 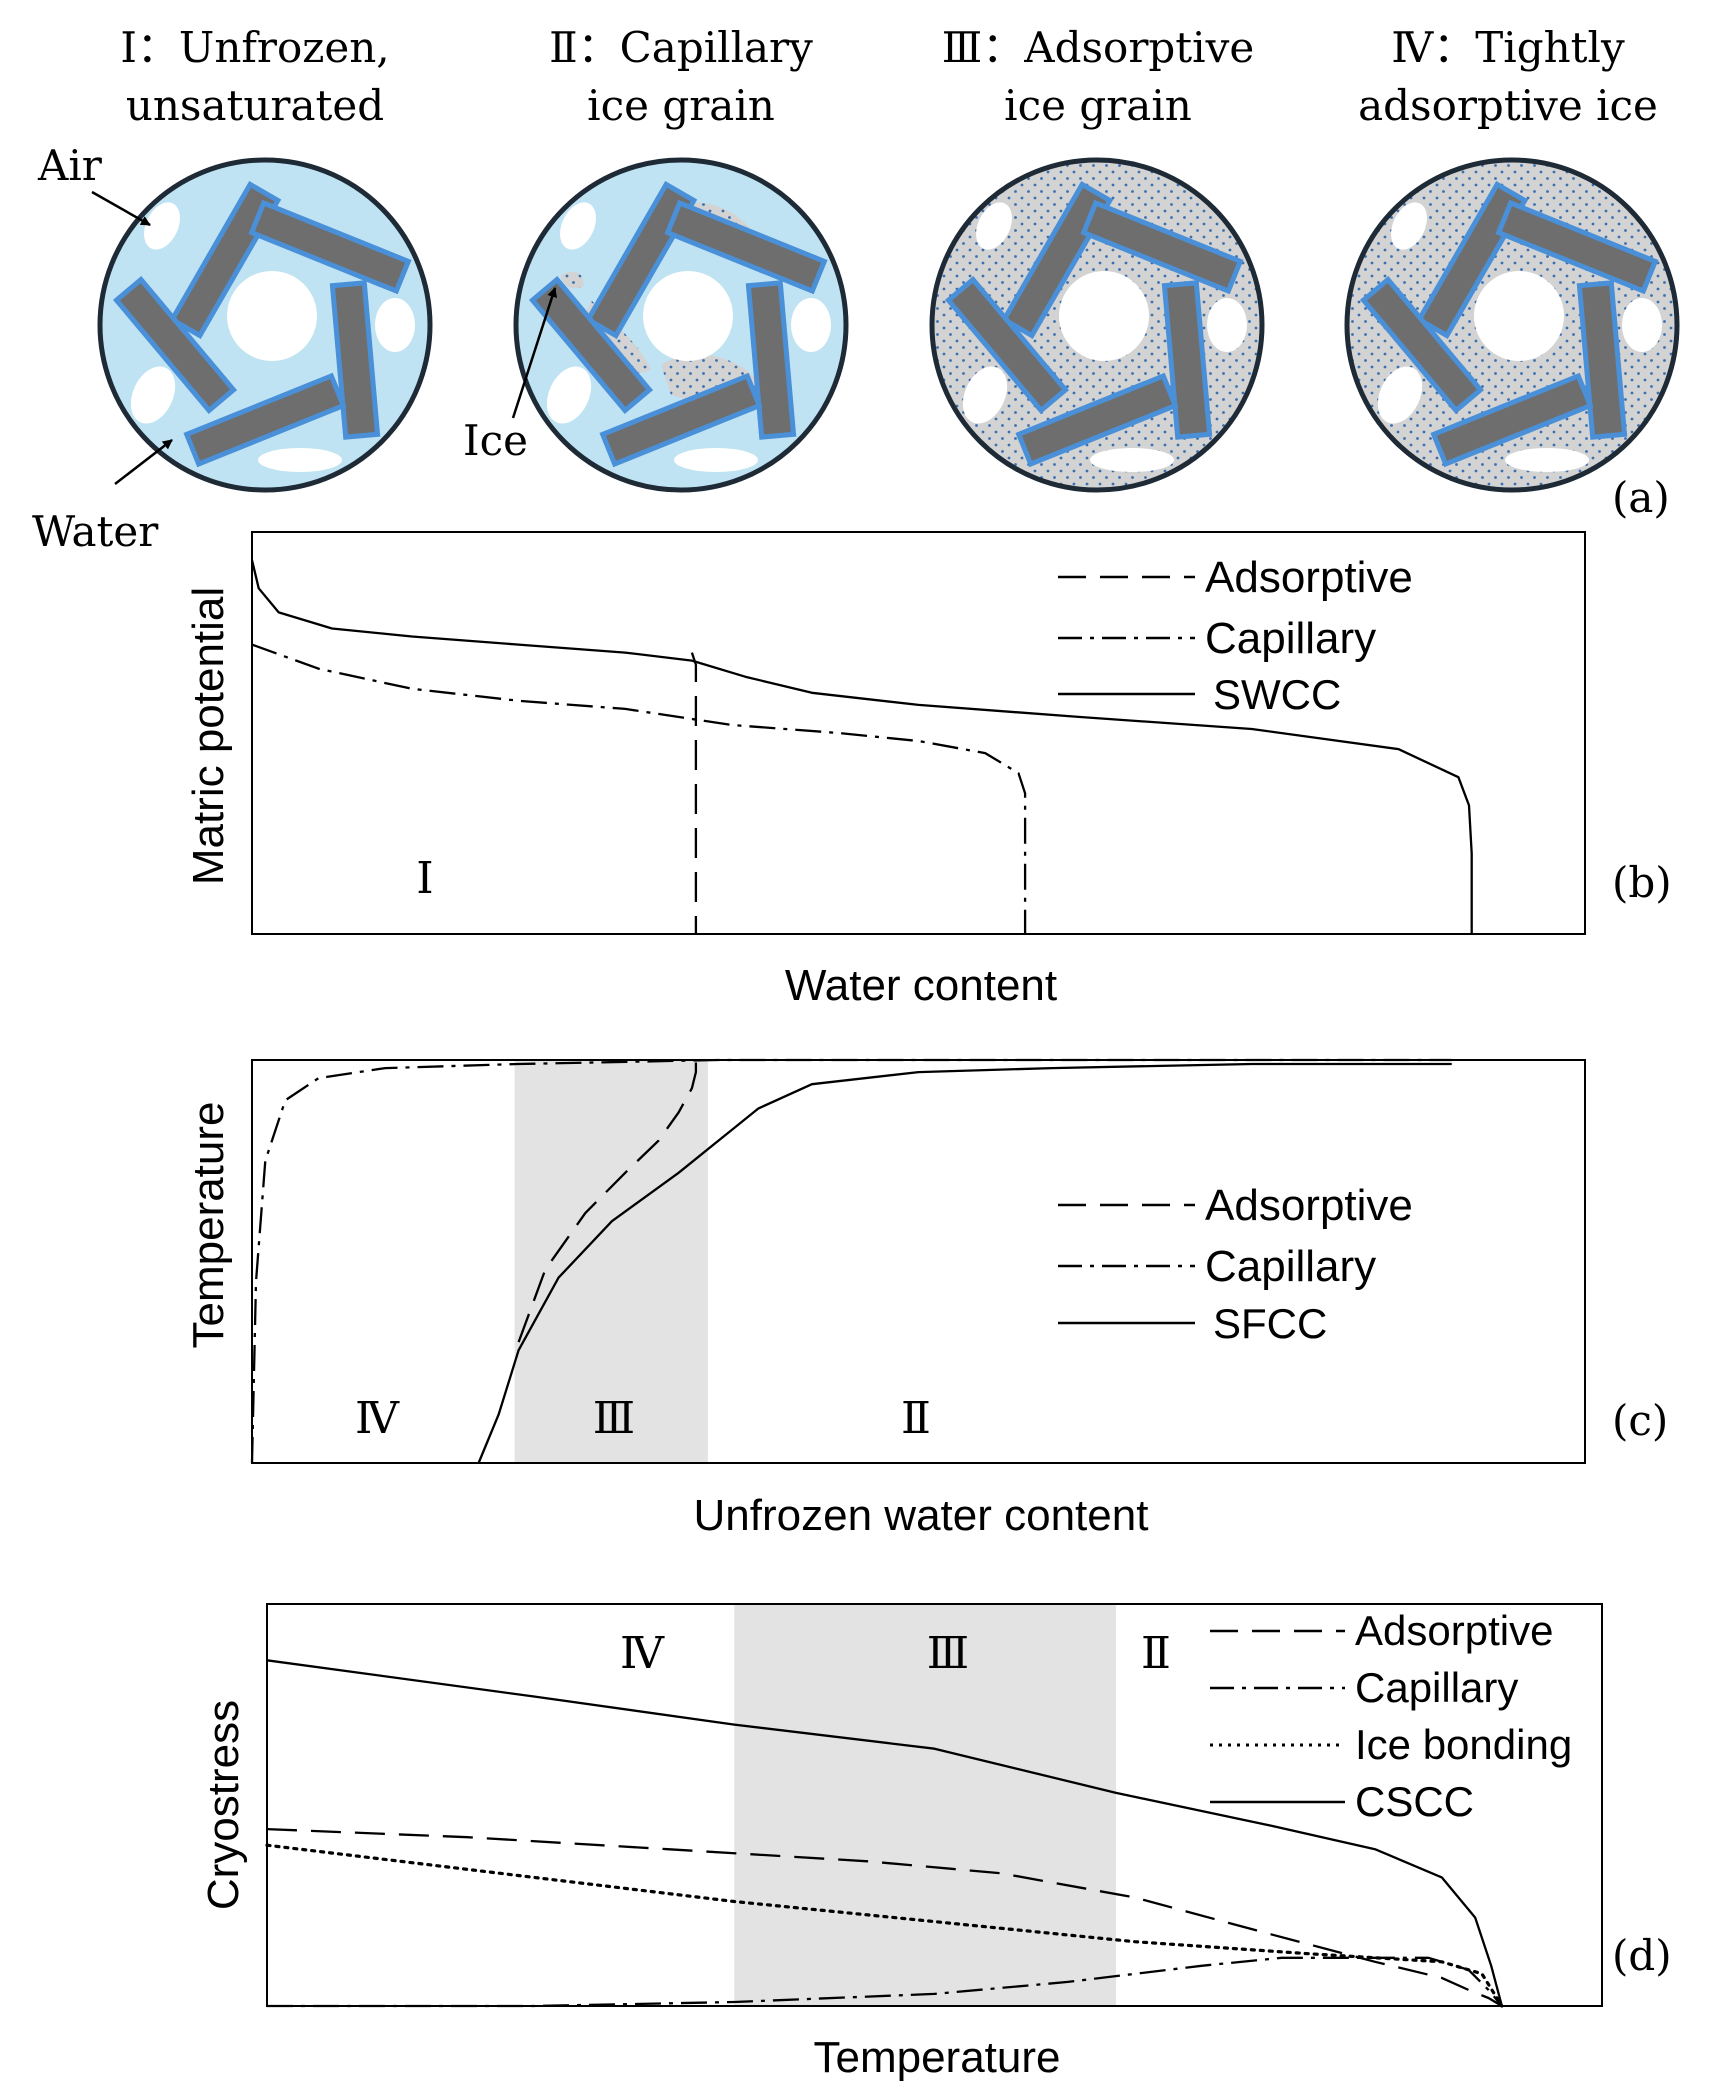 I want to click on panel-d-series-ice-bonding, so click(x=884, y=1925).